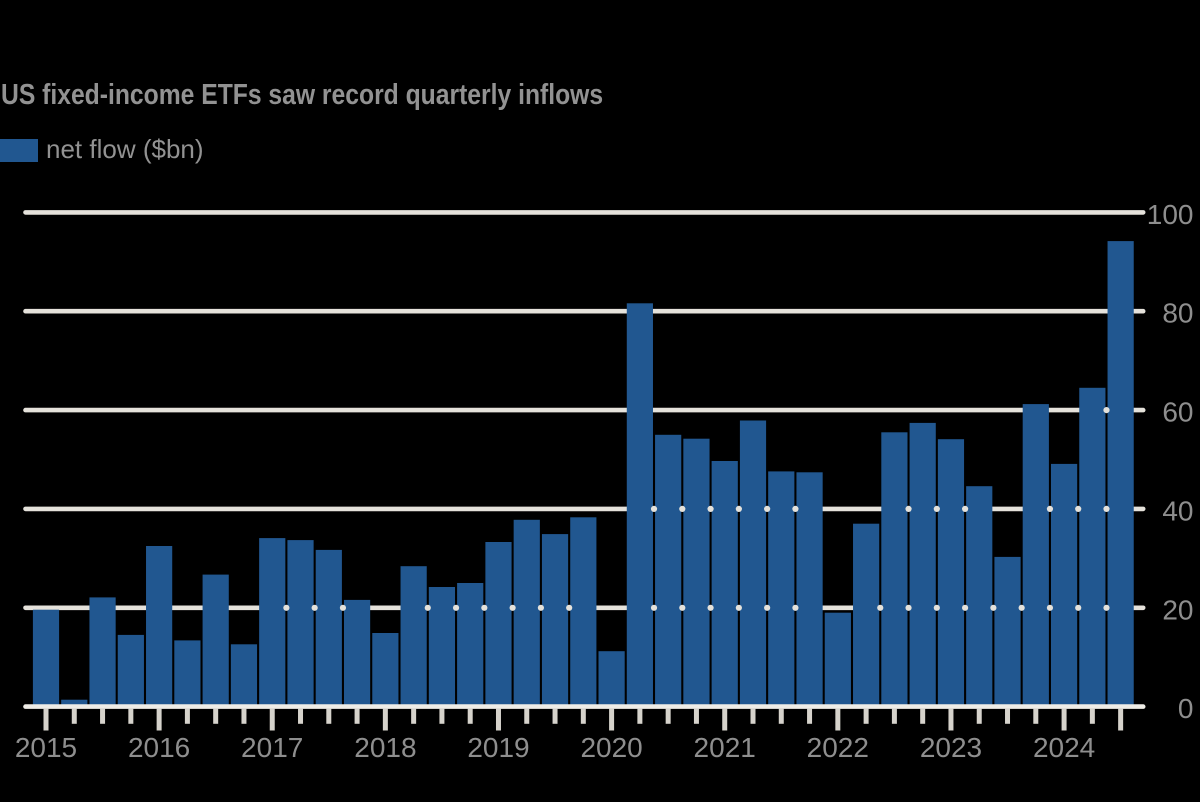  I want to click on svg-text: 2019, so click(498, 747).